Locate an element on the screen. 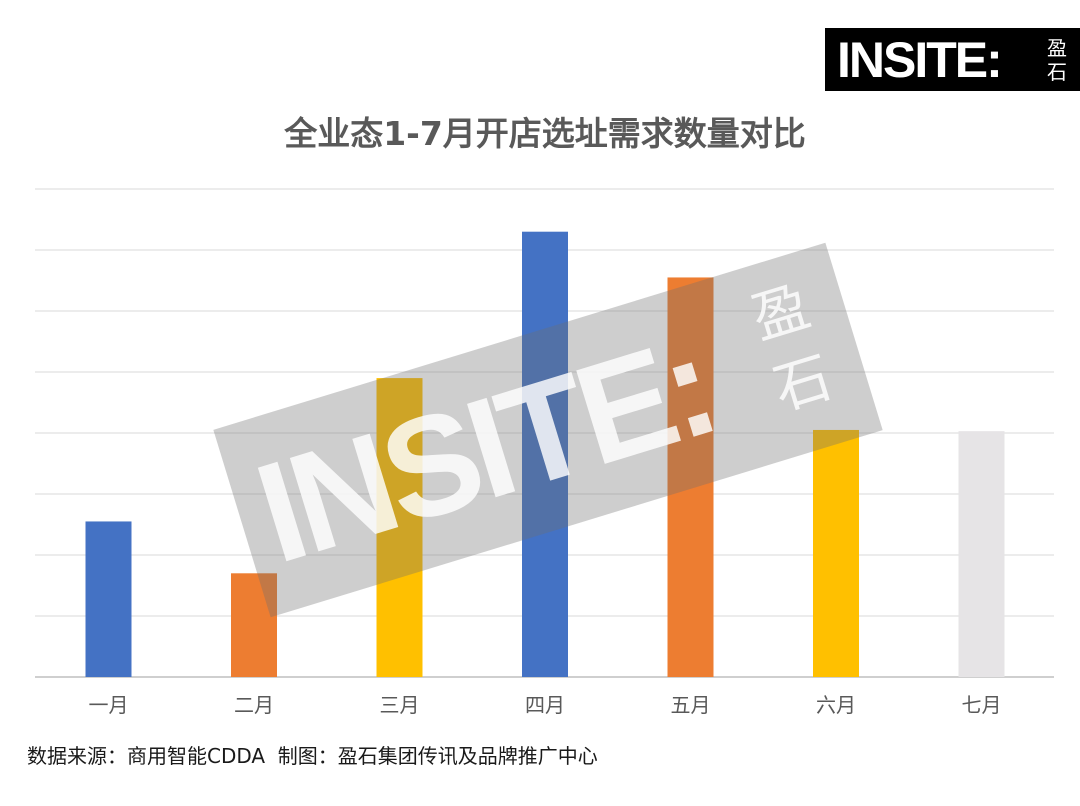  brand-logo: INSITE: 盈 石 is located at coordinates (952, 59).